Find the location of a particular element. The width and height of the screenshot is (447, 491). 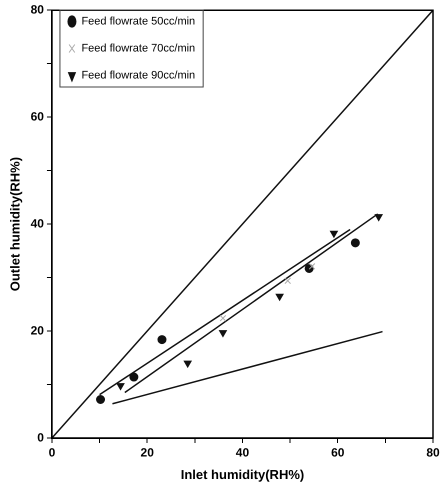

x-axis-title: Inlet humidity(RH%) is located at coordinates (242, 474).